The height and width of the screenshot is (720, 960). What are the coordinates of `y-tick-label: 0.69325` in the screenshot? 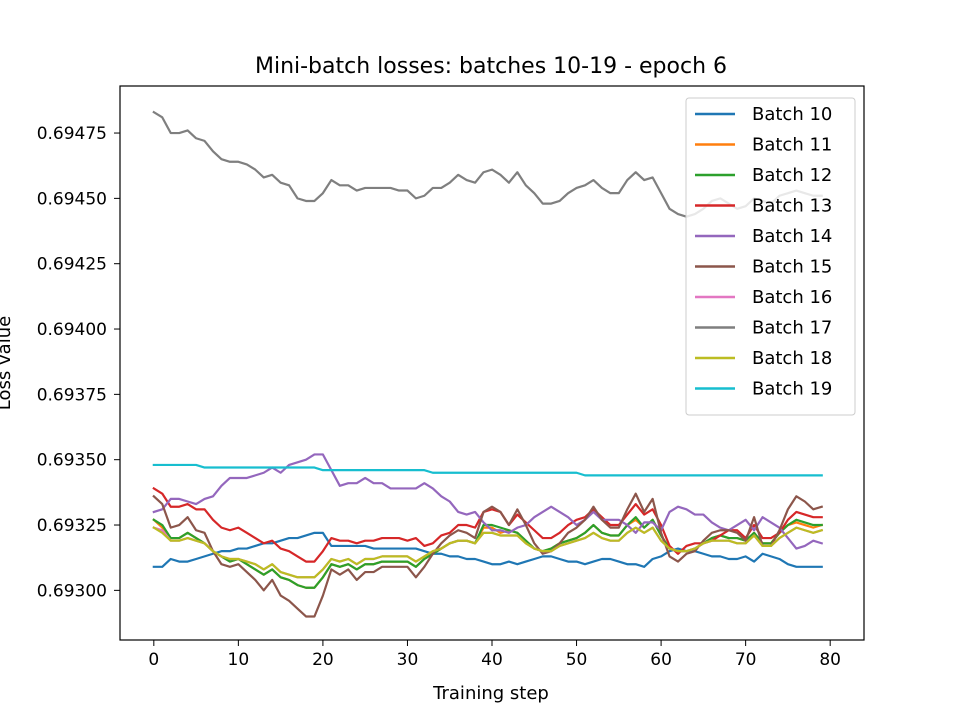 It's located at (72, 526).